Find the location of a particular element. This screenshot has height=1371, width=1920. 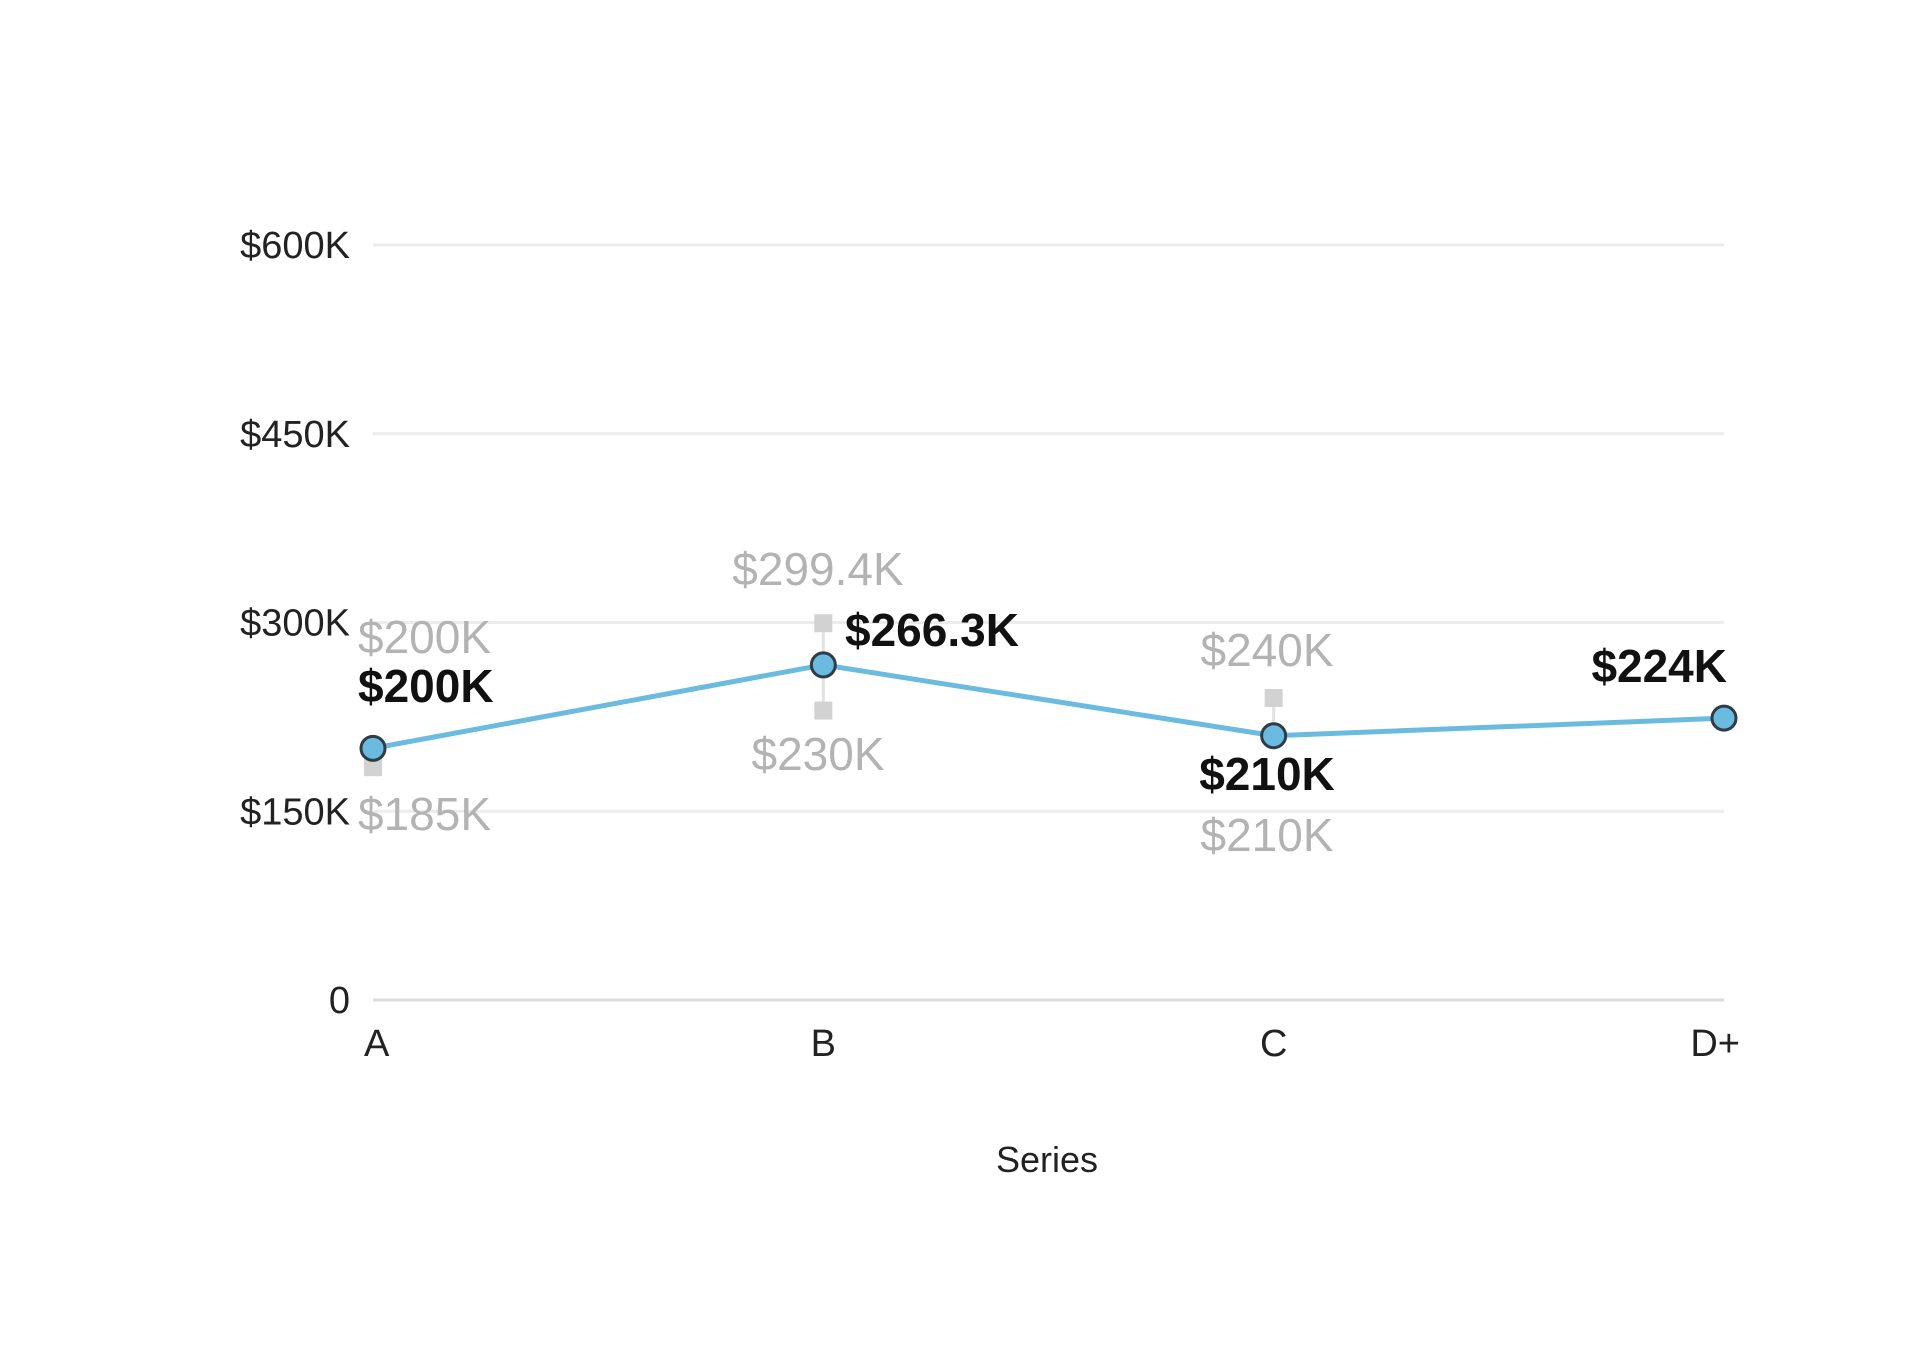

series-line is located at coordinates (1048, 706).